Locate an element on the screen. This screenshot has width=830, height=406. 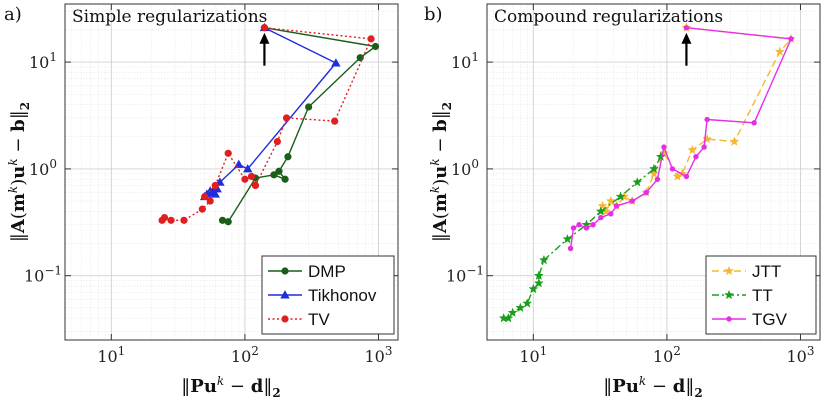
panel-a-legend: DMP Tikhonov TV is located at coordinates (328, 295).